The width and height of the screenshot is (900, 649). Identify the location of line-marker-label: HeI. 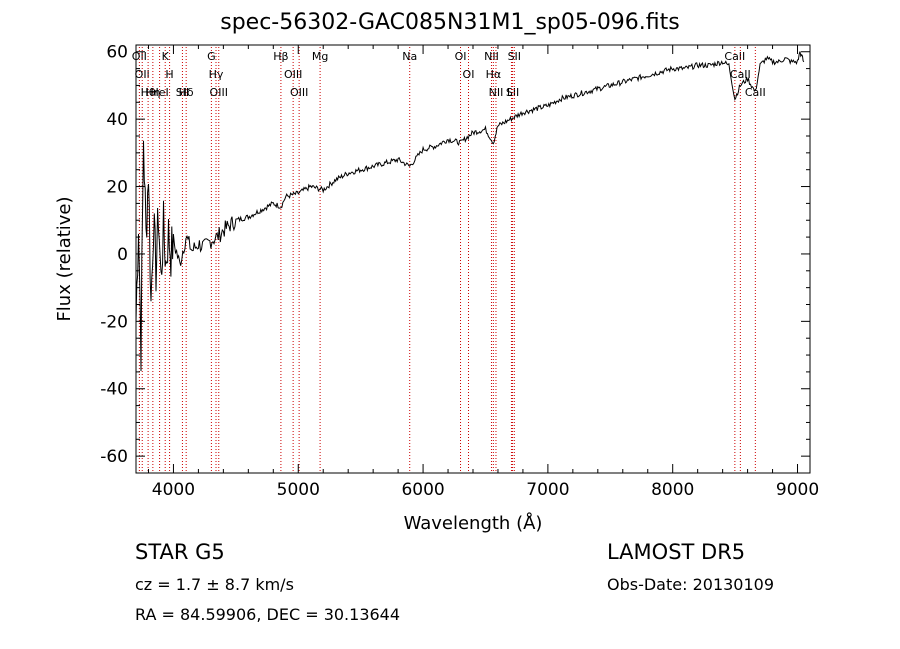
(159, 92).